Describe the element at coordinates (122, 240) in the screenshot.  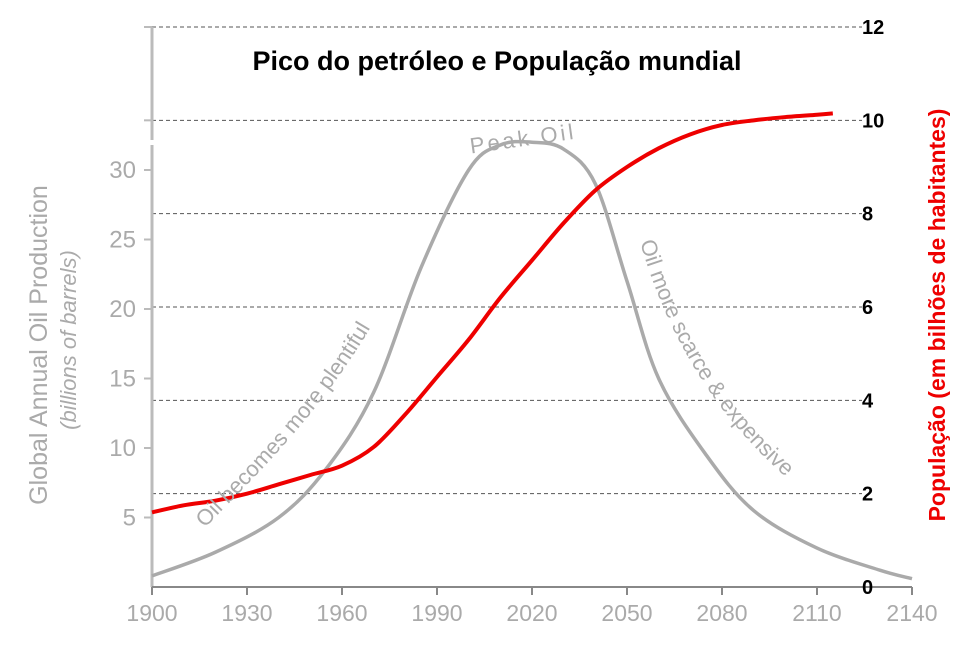
I see `left-tick-label: 25` at that location.